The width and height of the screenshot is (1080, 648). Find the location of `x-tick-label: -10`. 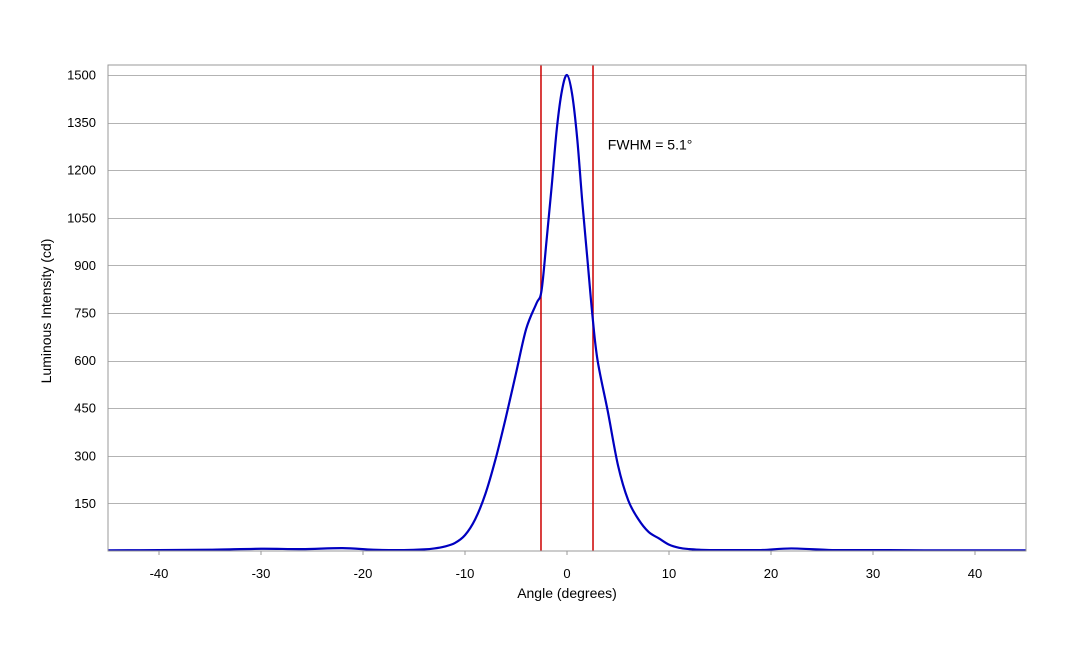

x-tick-label: -10 is located at coordinates (465, 573).